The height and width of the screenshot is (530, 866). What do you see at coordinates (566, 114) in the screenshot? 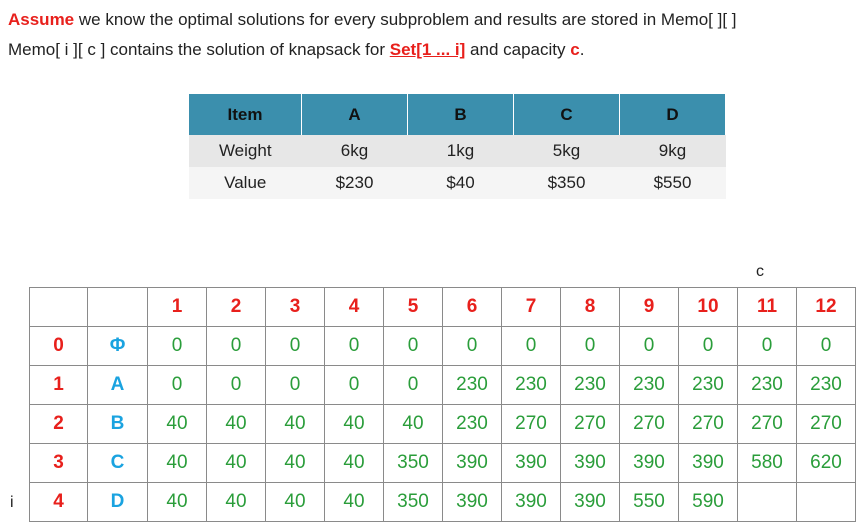
I see `items-header-cell: C` at bounding box center [566, 114].